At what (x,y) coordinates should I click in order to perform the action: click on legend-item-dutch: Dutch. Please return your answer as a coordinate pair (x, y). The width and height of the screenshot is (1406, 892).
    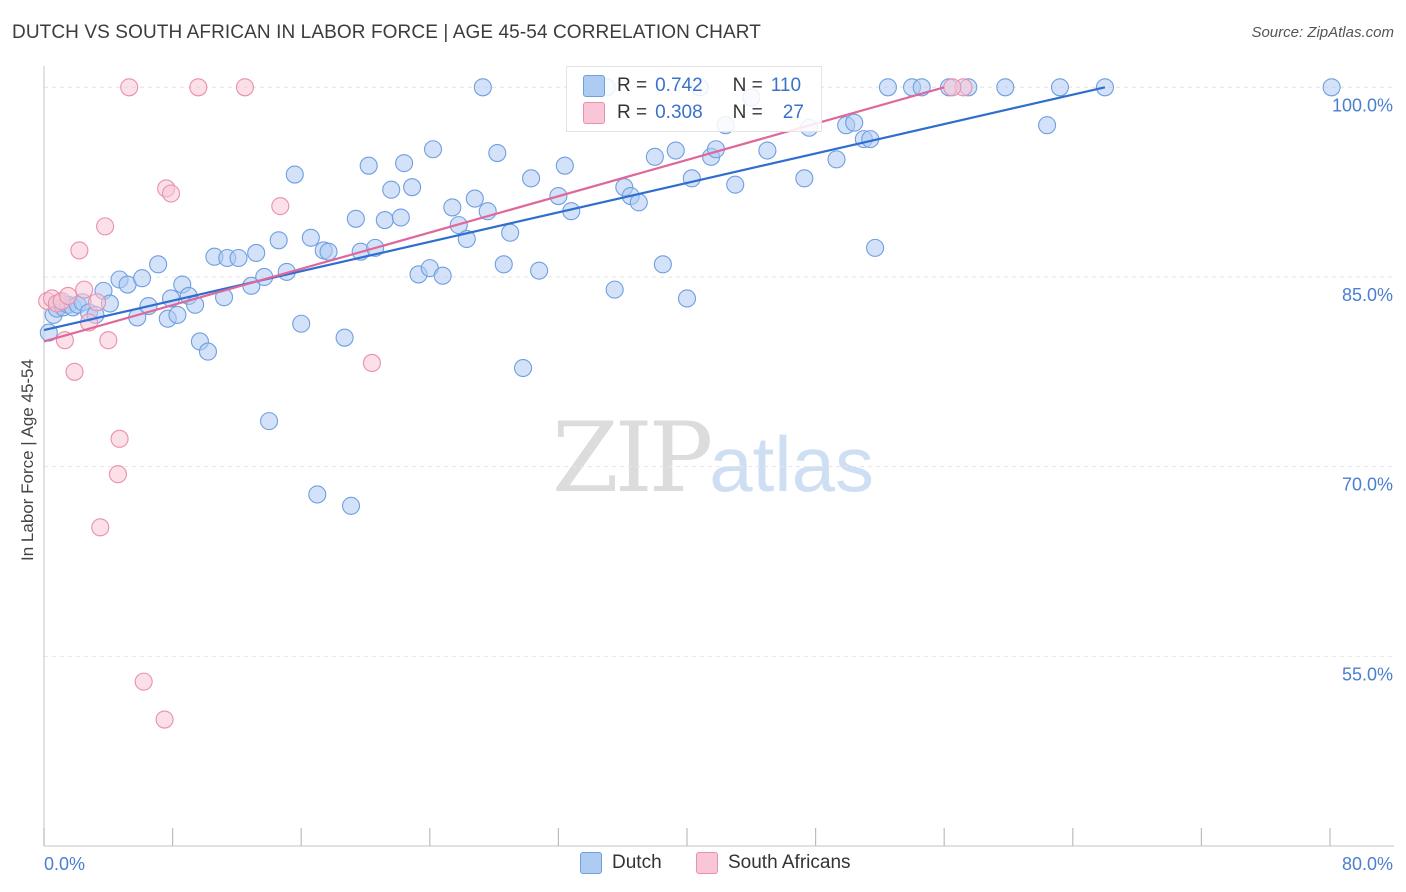
    Looking at the image, I should click on (621, 863).